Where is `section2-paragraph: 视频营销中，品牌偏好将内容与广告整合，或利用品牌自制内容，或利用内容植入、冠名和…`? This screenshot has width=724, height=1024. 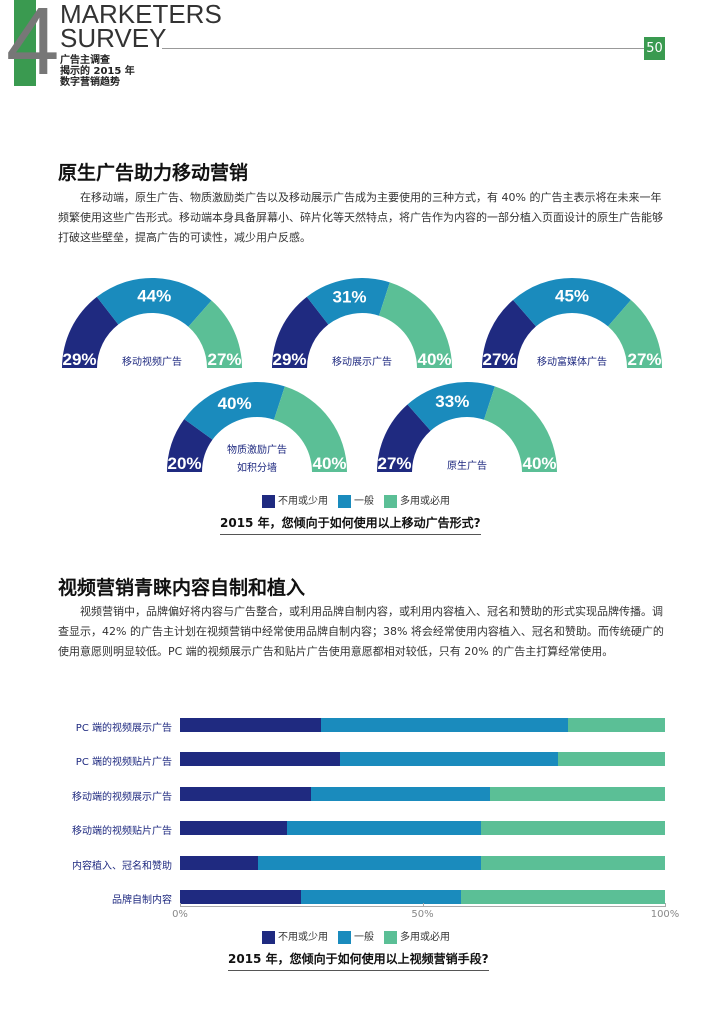
section2-paragraph: 视频营销中，品牌偏好将内容与广告整合，或利用品牌自制内容，或利用内容植入、冠名和… is located at coordinates (361, 631).